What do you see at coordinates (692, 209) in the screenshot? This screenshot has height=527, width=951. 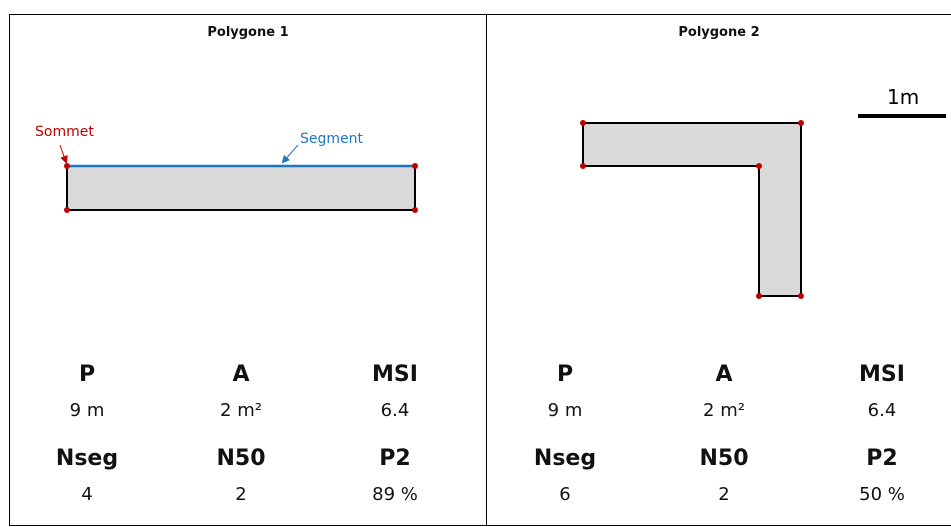 I see `polygon-2-shape` at bounding box center [692, 209].